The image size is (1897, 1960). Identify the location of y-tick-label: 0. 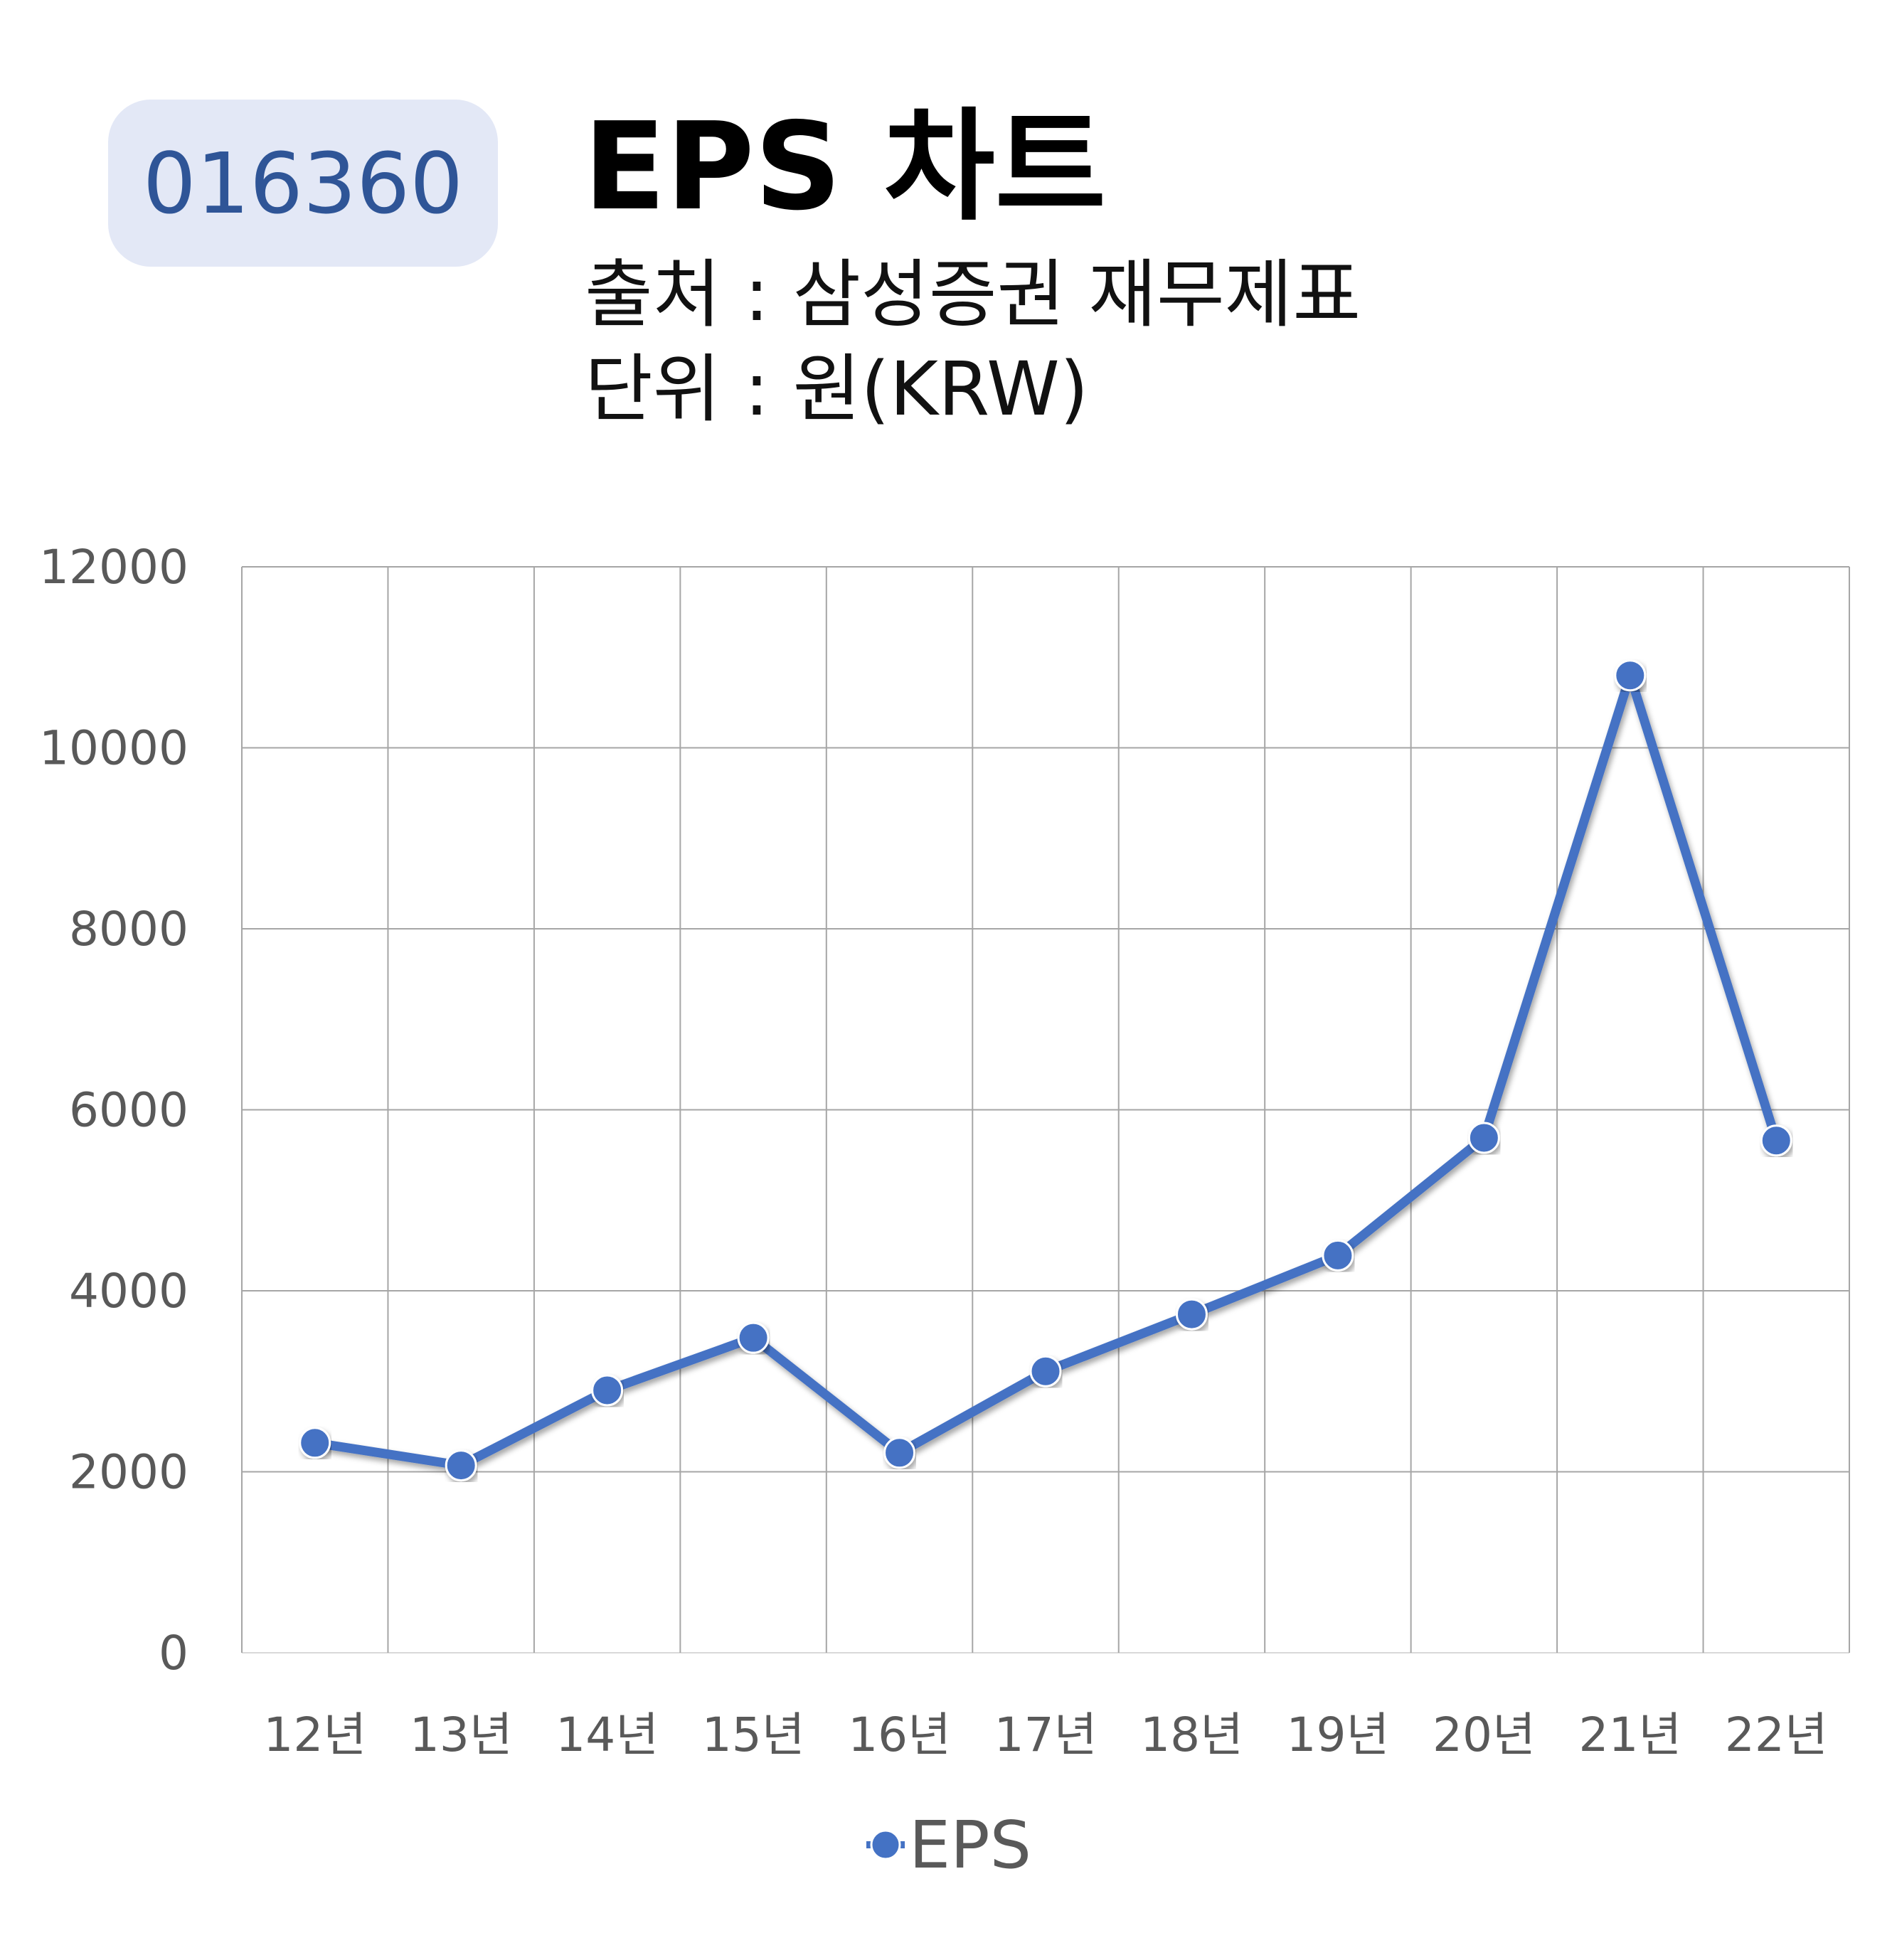
(173, 1653).